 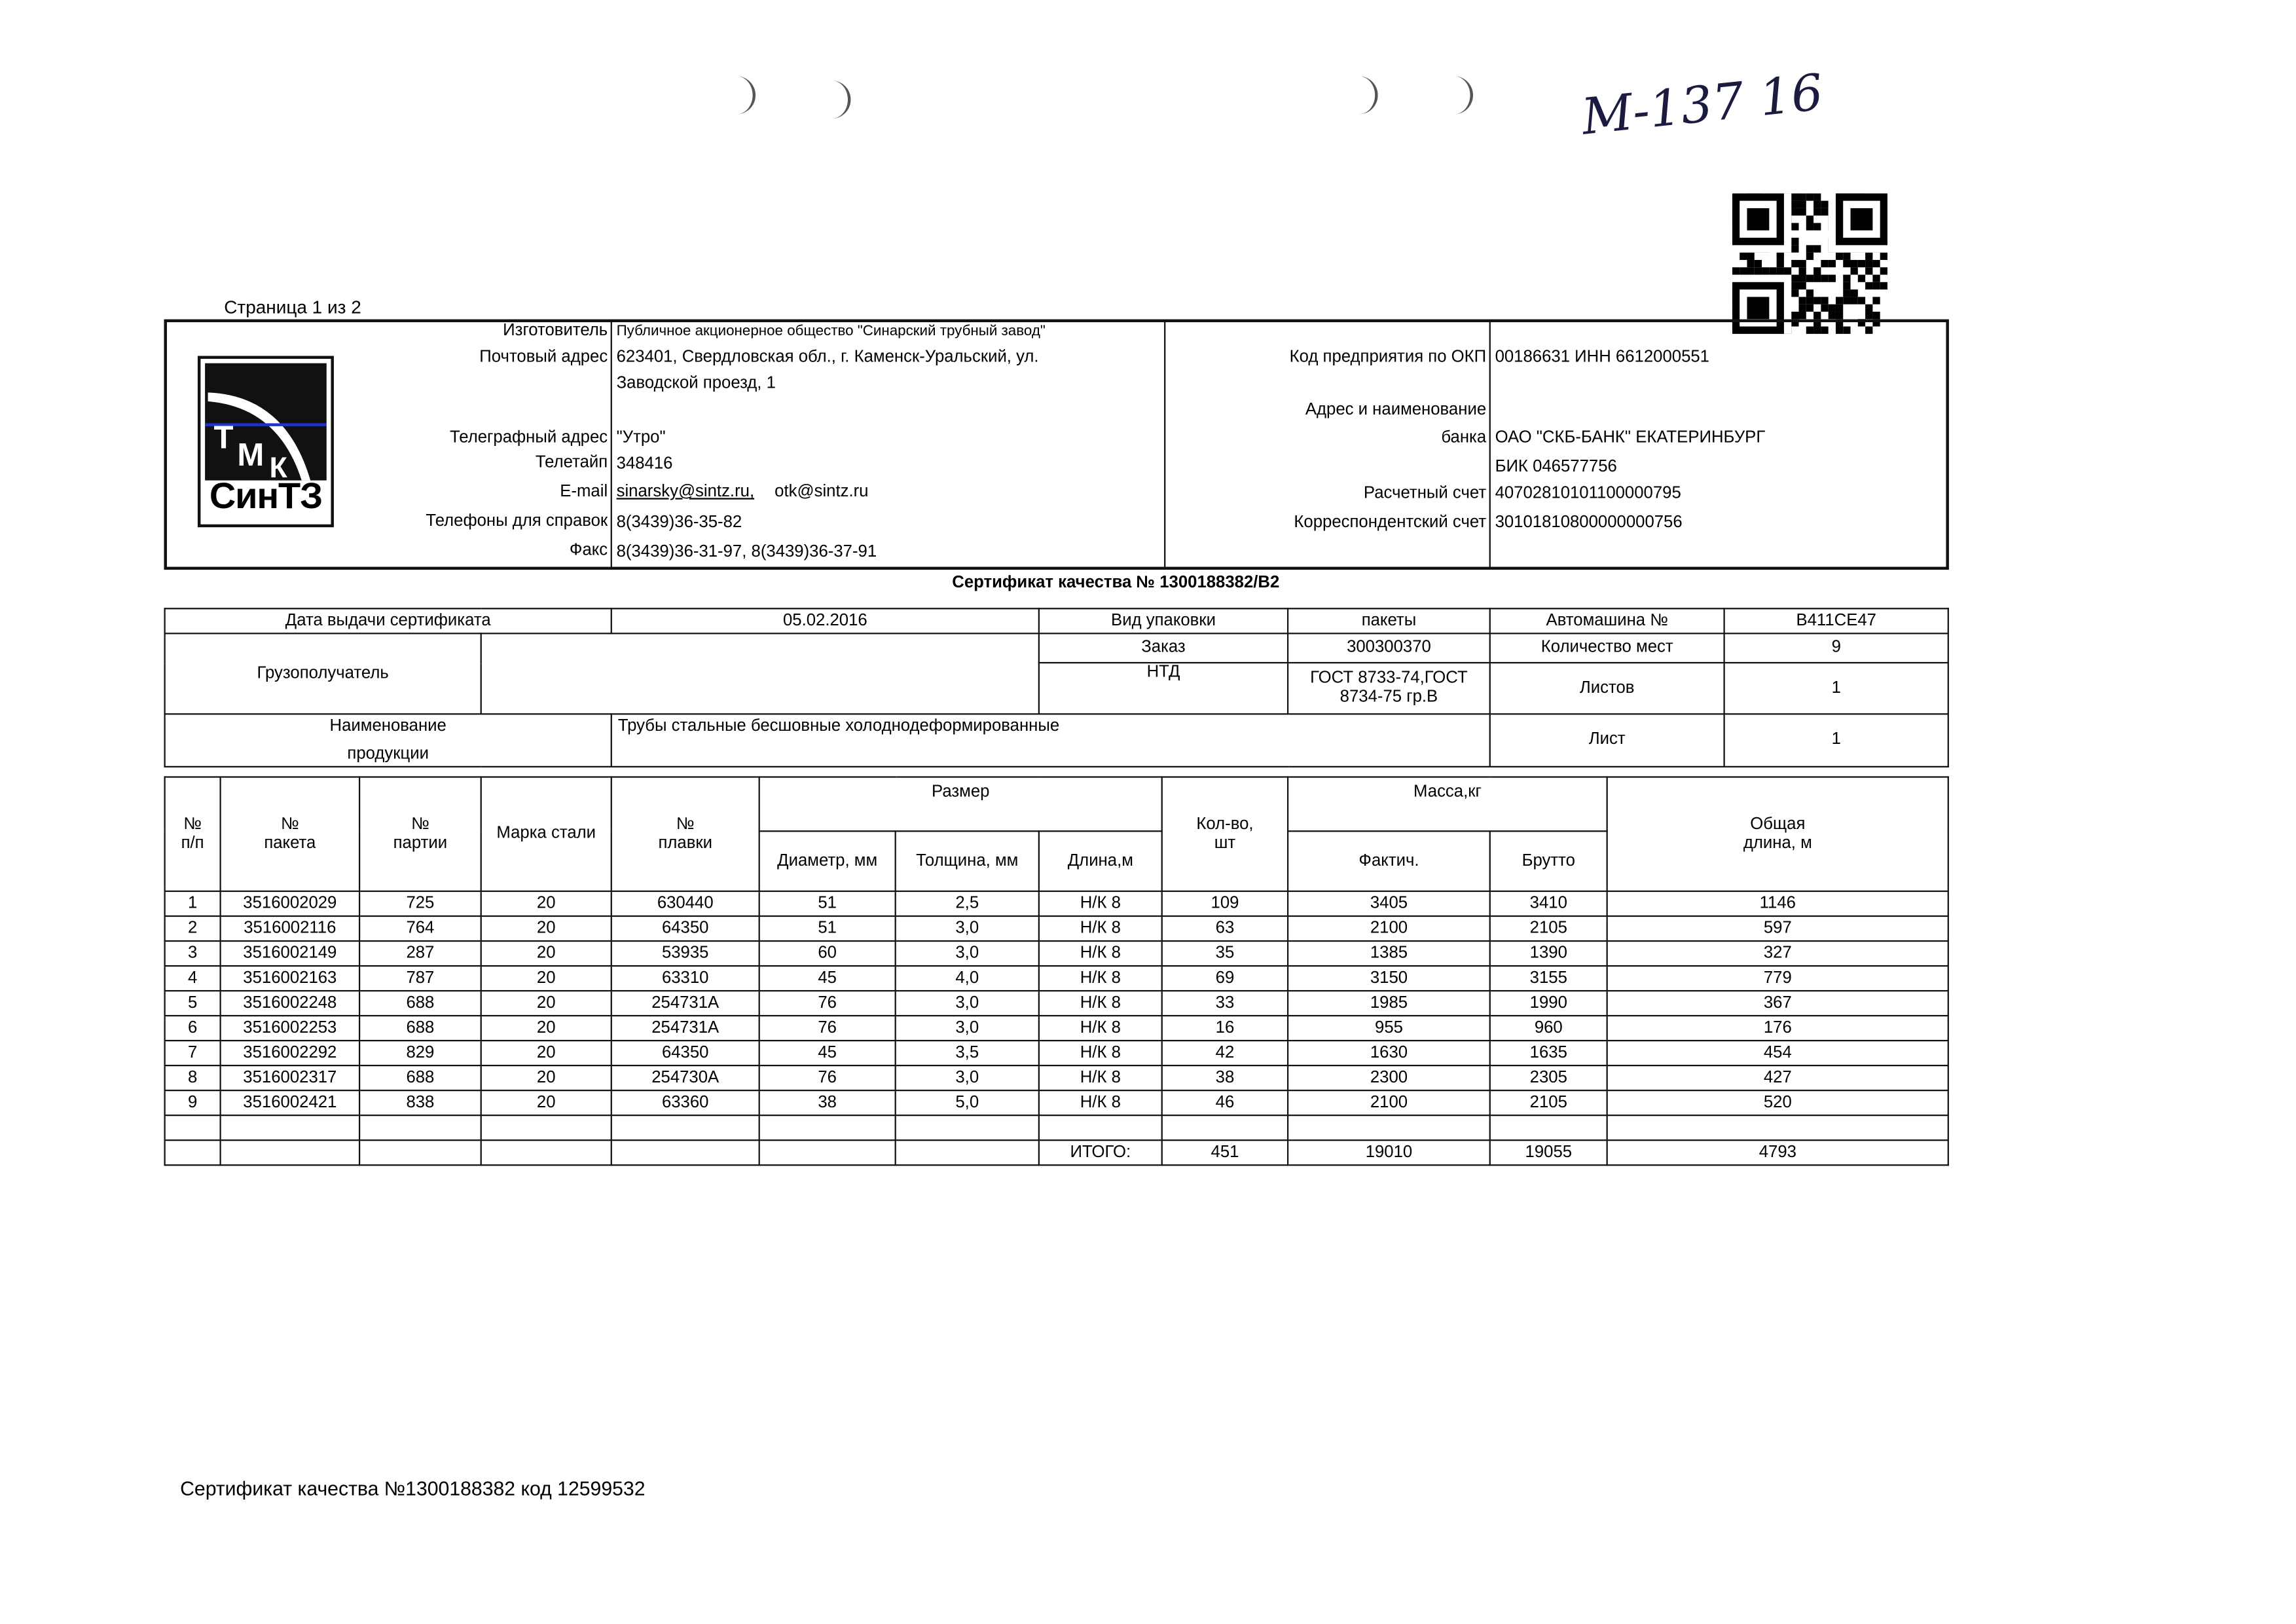 I want to click on header-thickness: Толщина, мм, so click(x=967, y=861).